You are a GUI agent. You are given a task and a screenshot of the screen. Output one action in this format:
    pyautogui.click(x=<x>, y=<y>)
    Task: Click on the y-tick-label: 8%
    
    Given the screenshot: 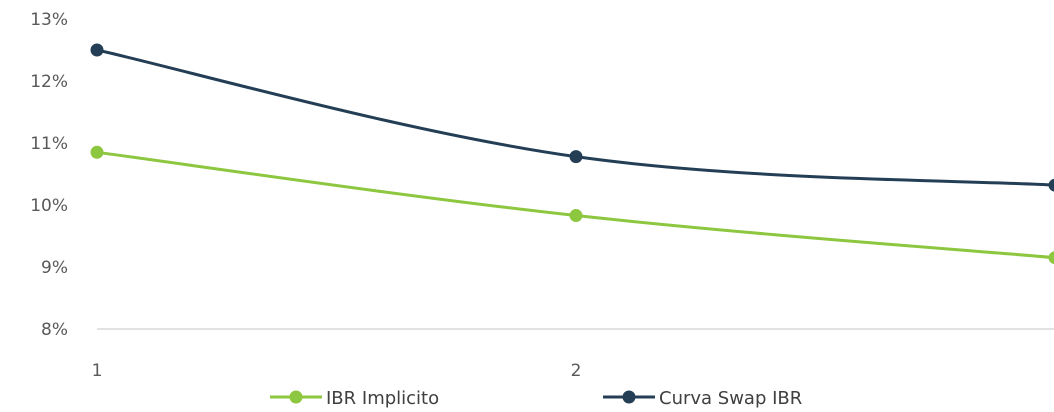 What is the action you would take?
    pyautogui.click(x=54, y=330)
    